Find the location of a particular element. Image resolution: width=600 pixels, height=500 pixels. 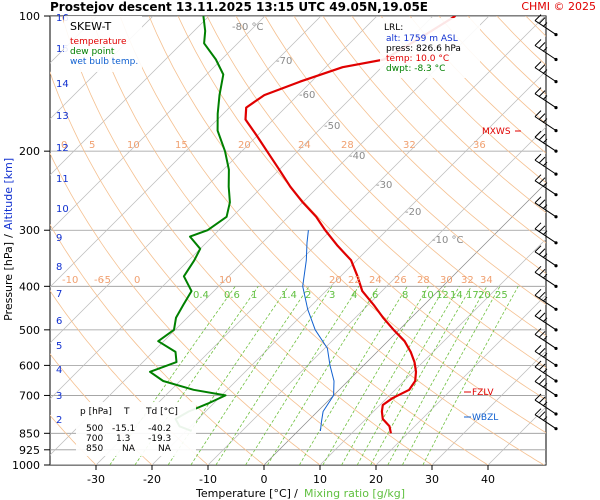

x-tick-label: 0 is located at coordinates (264, 479).